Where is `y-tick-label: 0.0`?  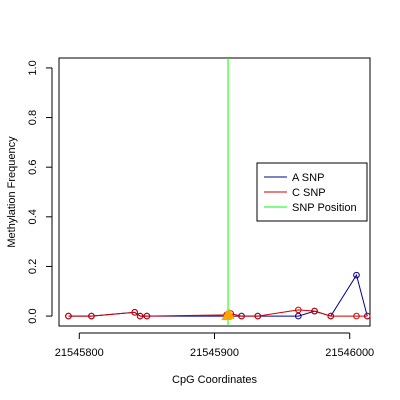
y-tick-label: 0.0 is located at coordinates (33, 315).